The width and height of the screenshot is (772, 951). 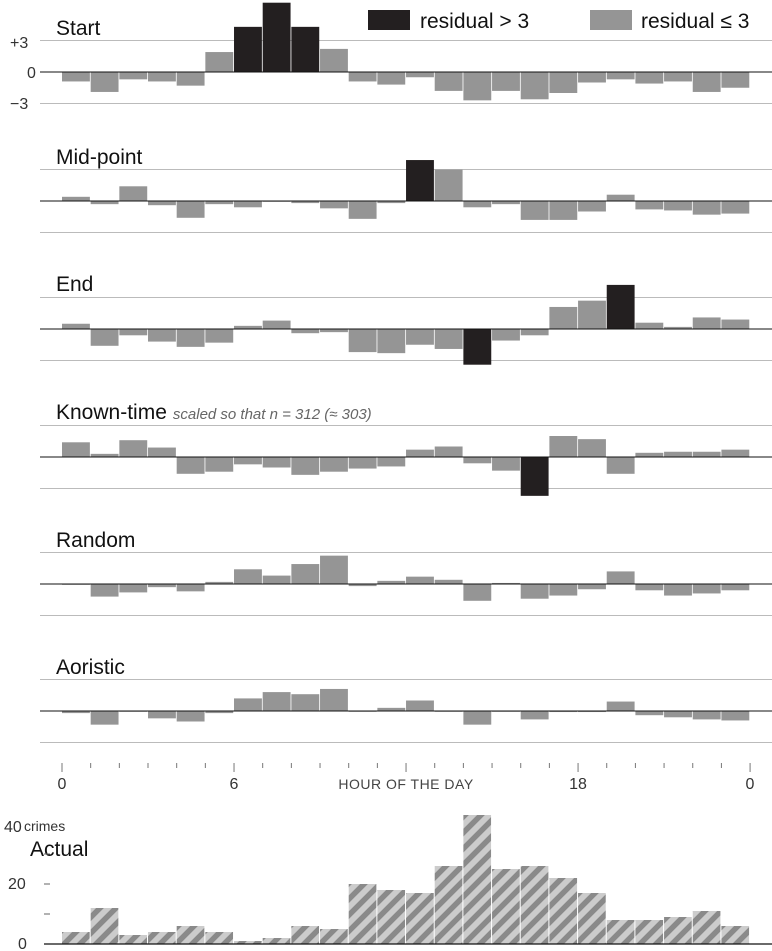 I want to click on panel-title: End, so click(x=74, y=284).